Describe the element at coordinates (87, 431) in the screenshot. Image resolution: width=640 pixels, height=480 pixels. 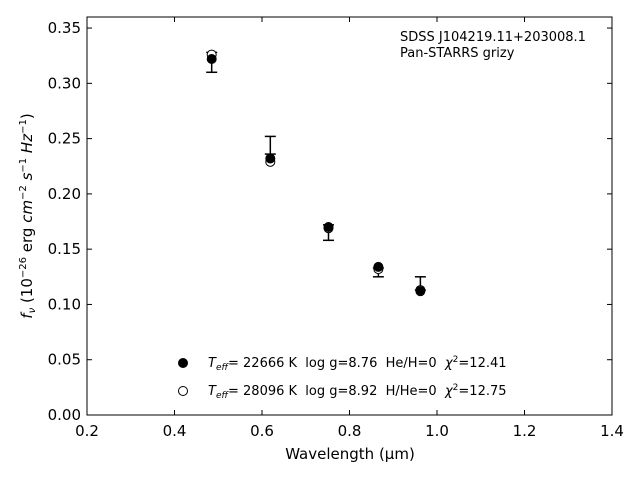
I see `x-tick-label: 0.2` at that location.